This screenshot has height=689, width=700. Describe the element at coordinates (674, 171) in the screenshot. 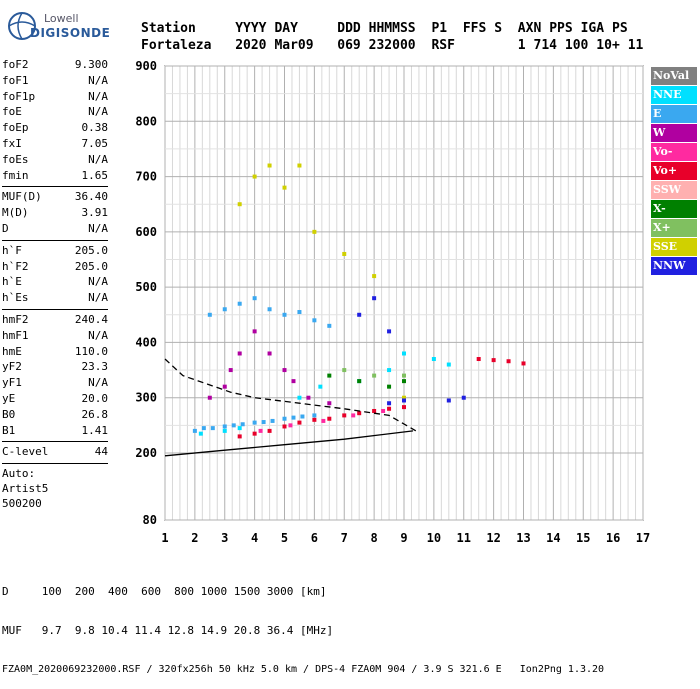

I see `polarization-legend: NoVal NNE E W Vo- Vo+ SSW X- X+ SSE NNW` at that location.